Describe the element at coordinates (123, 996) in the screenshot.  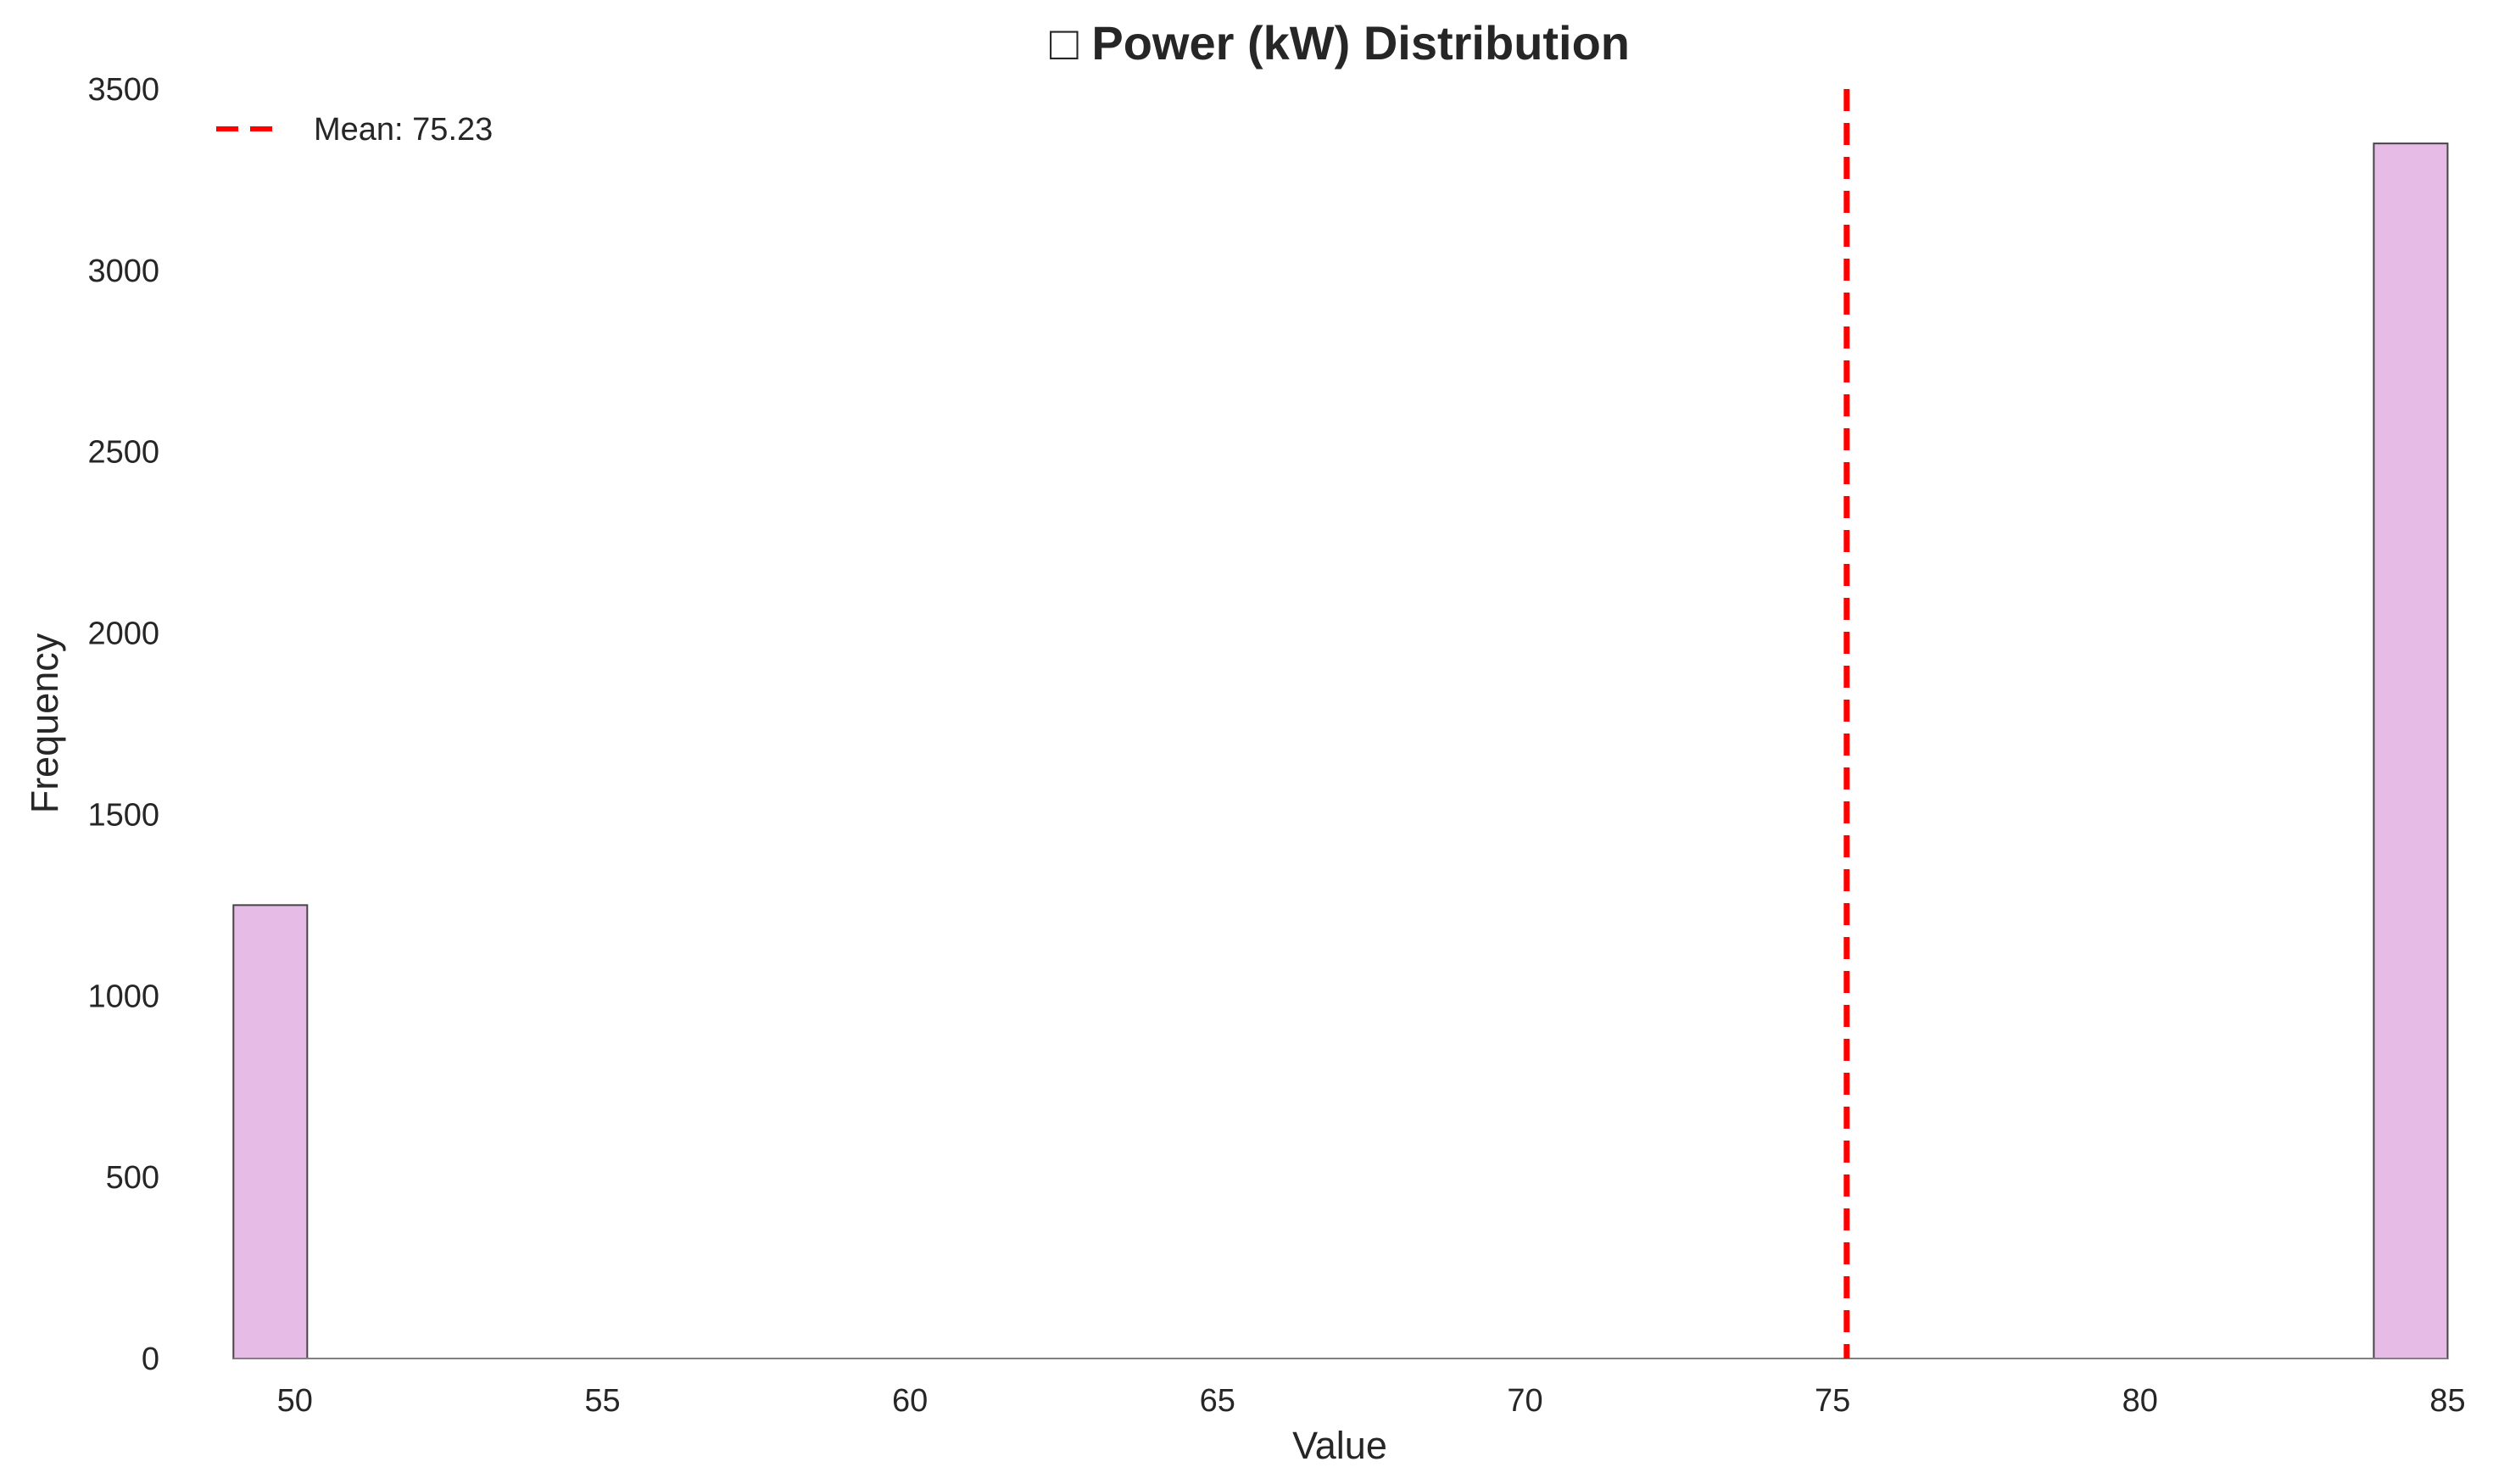
I see `y-tick-label: 1000` at that location.